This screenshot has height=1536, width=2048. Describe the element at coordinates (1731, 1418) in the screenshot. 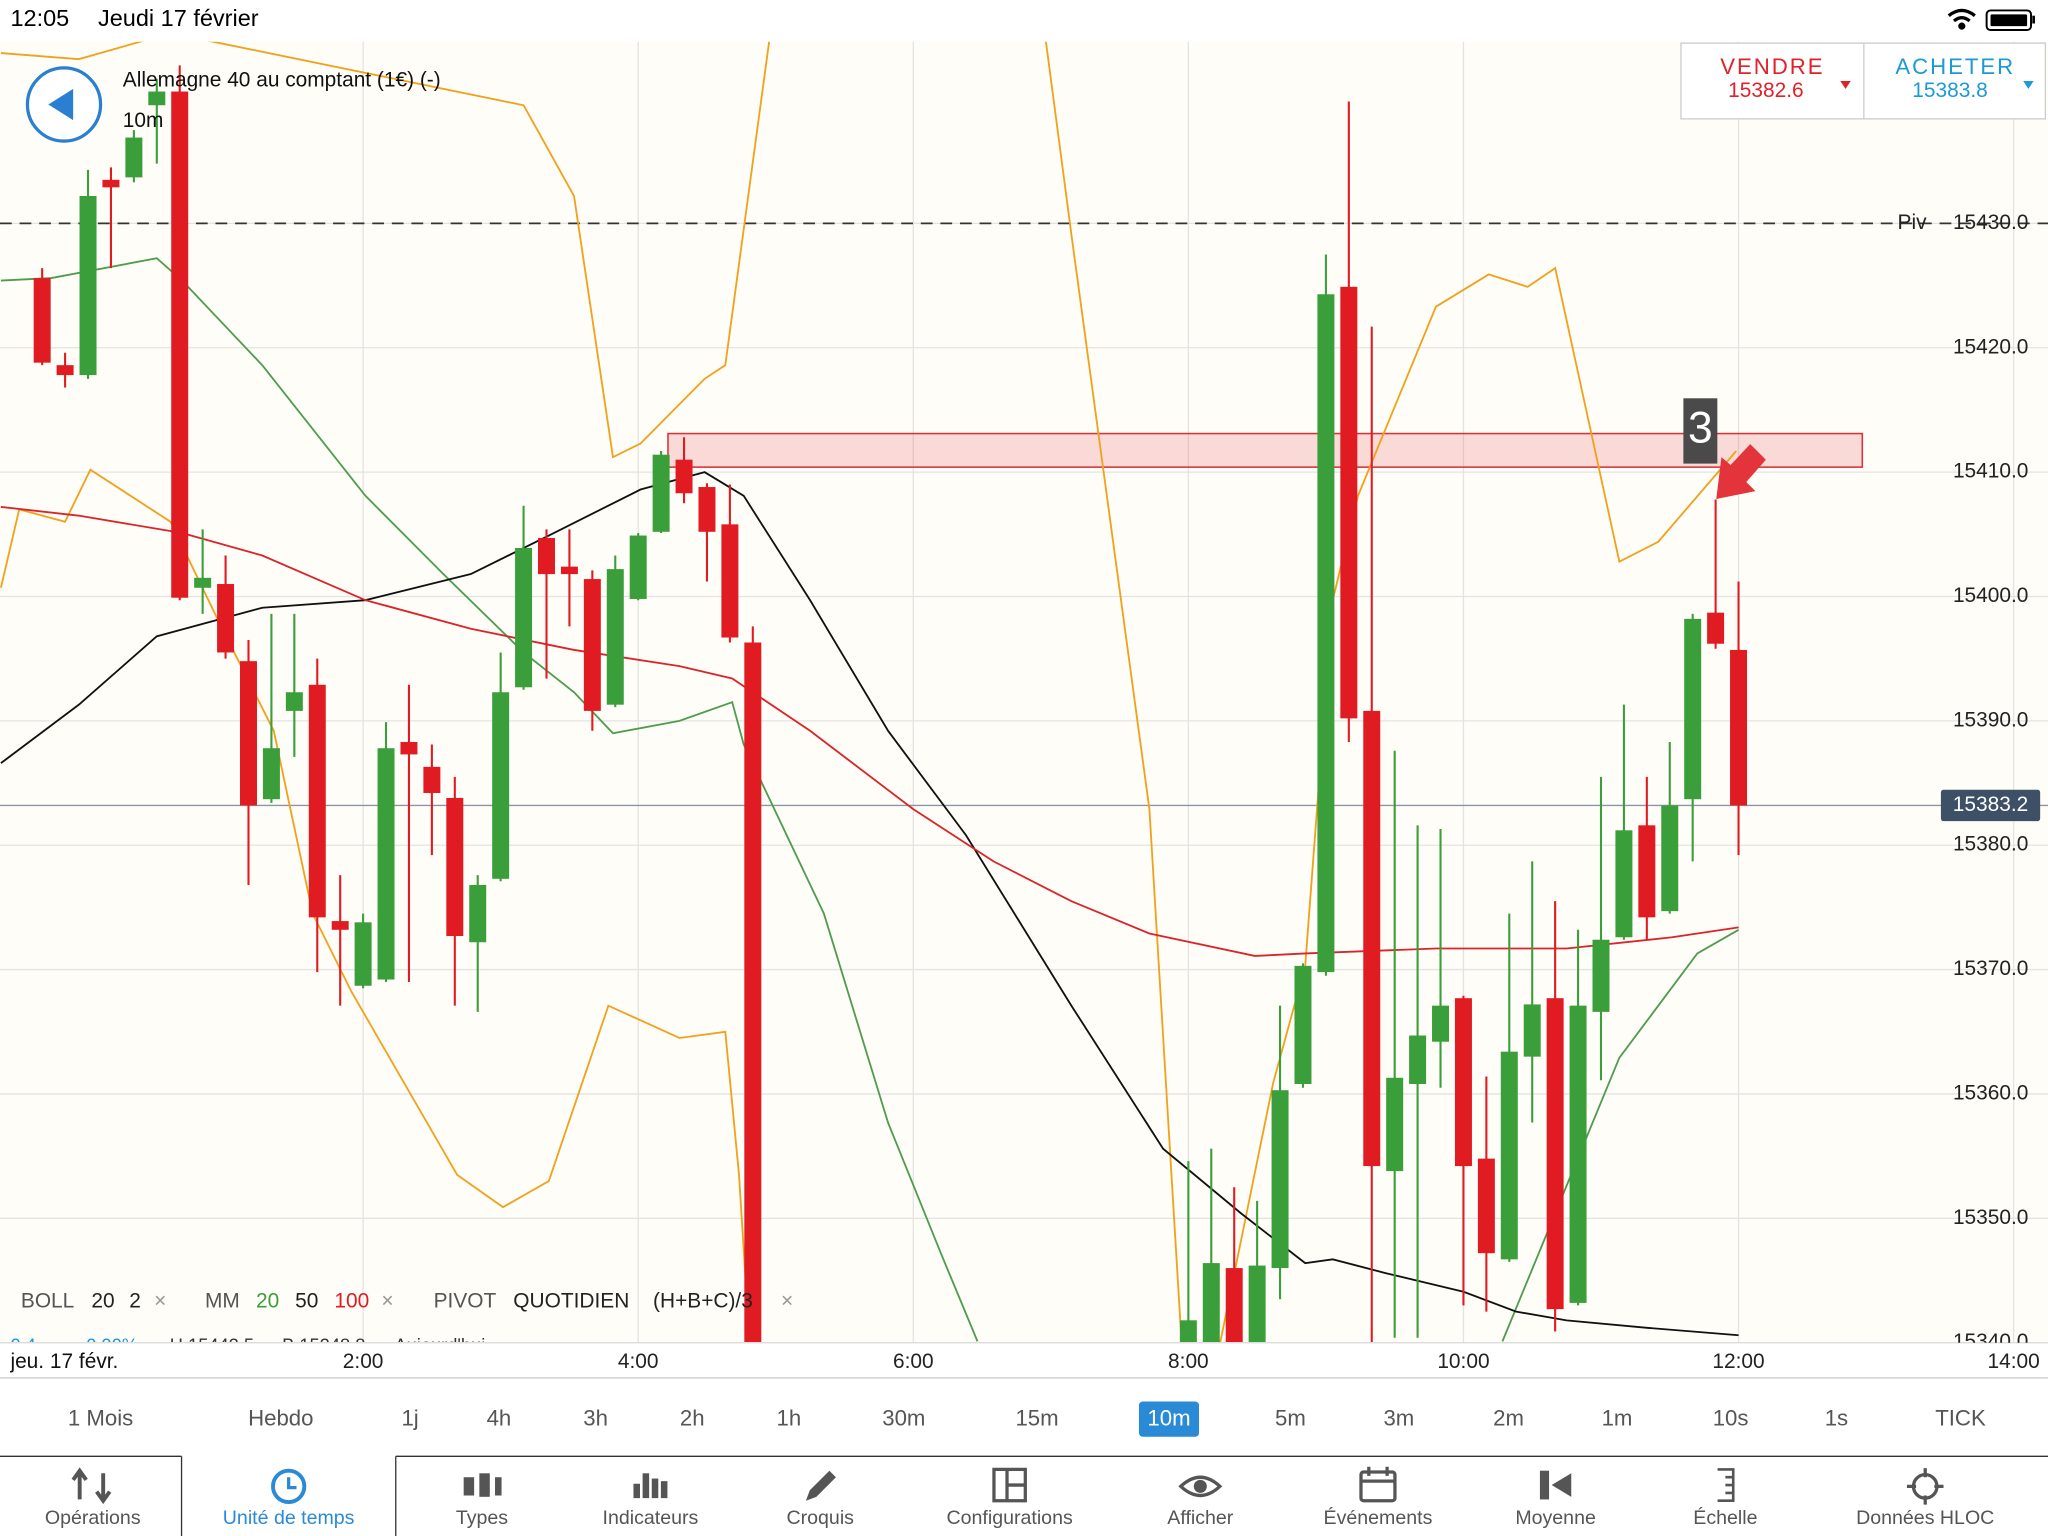

I see `timeframe-button: 10s` at that location.